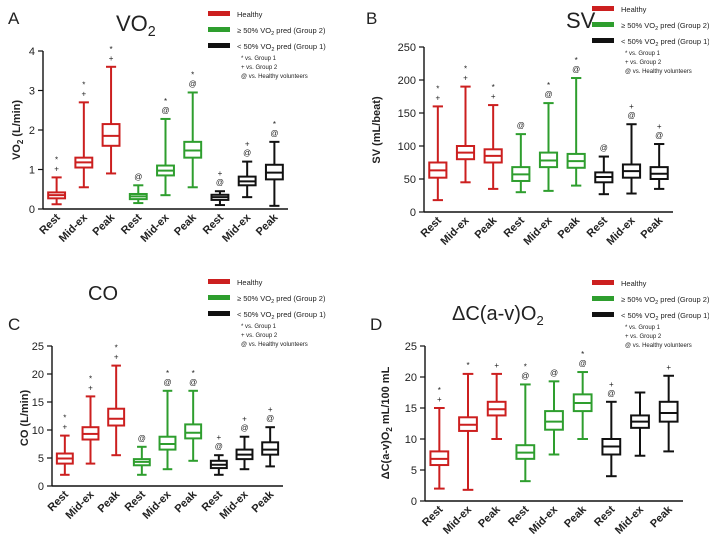 The image size is (709, 547). Describe the element at coordinates (32, 92) in the screenshot. I see `y-tick-label: 3` at that location.